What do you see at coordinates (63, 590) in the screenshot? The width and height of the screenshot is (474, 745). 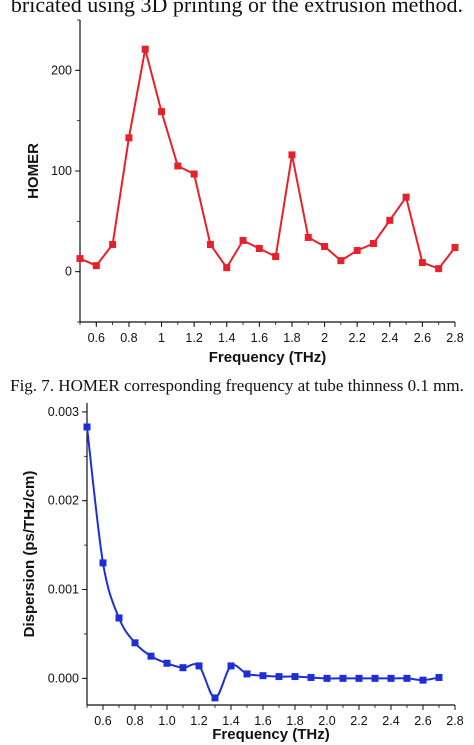 I see `y-tick-label: 0.001` at bounding box center [63, 590].